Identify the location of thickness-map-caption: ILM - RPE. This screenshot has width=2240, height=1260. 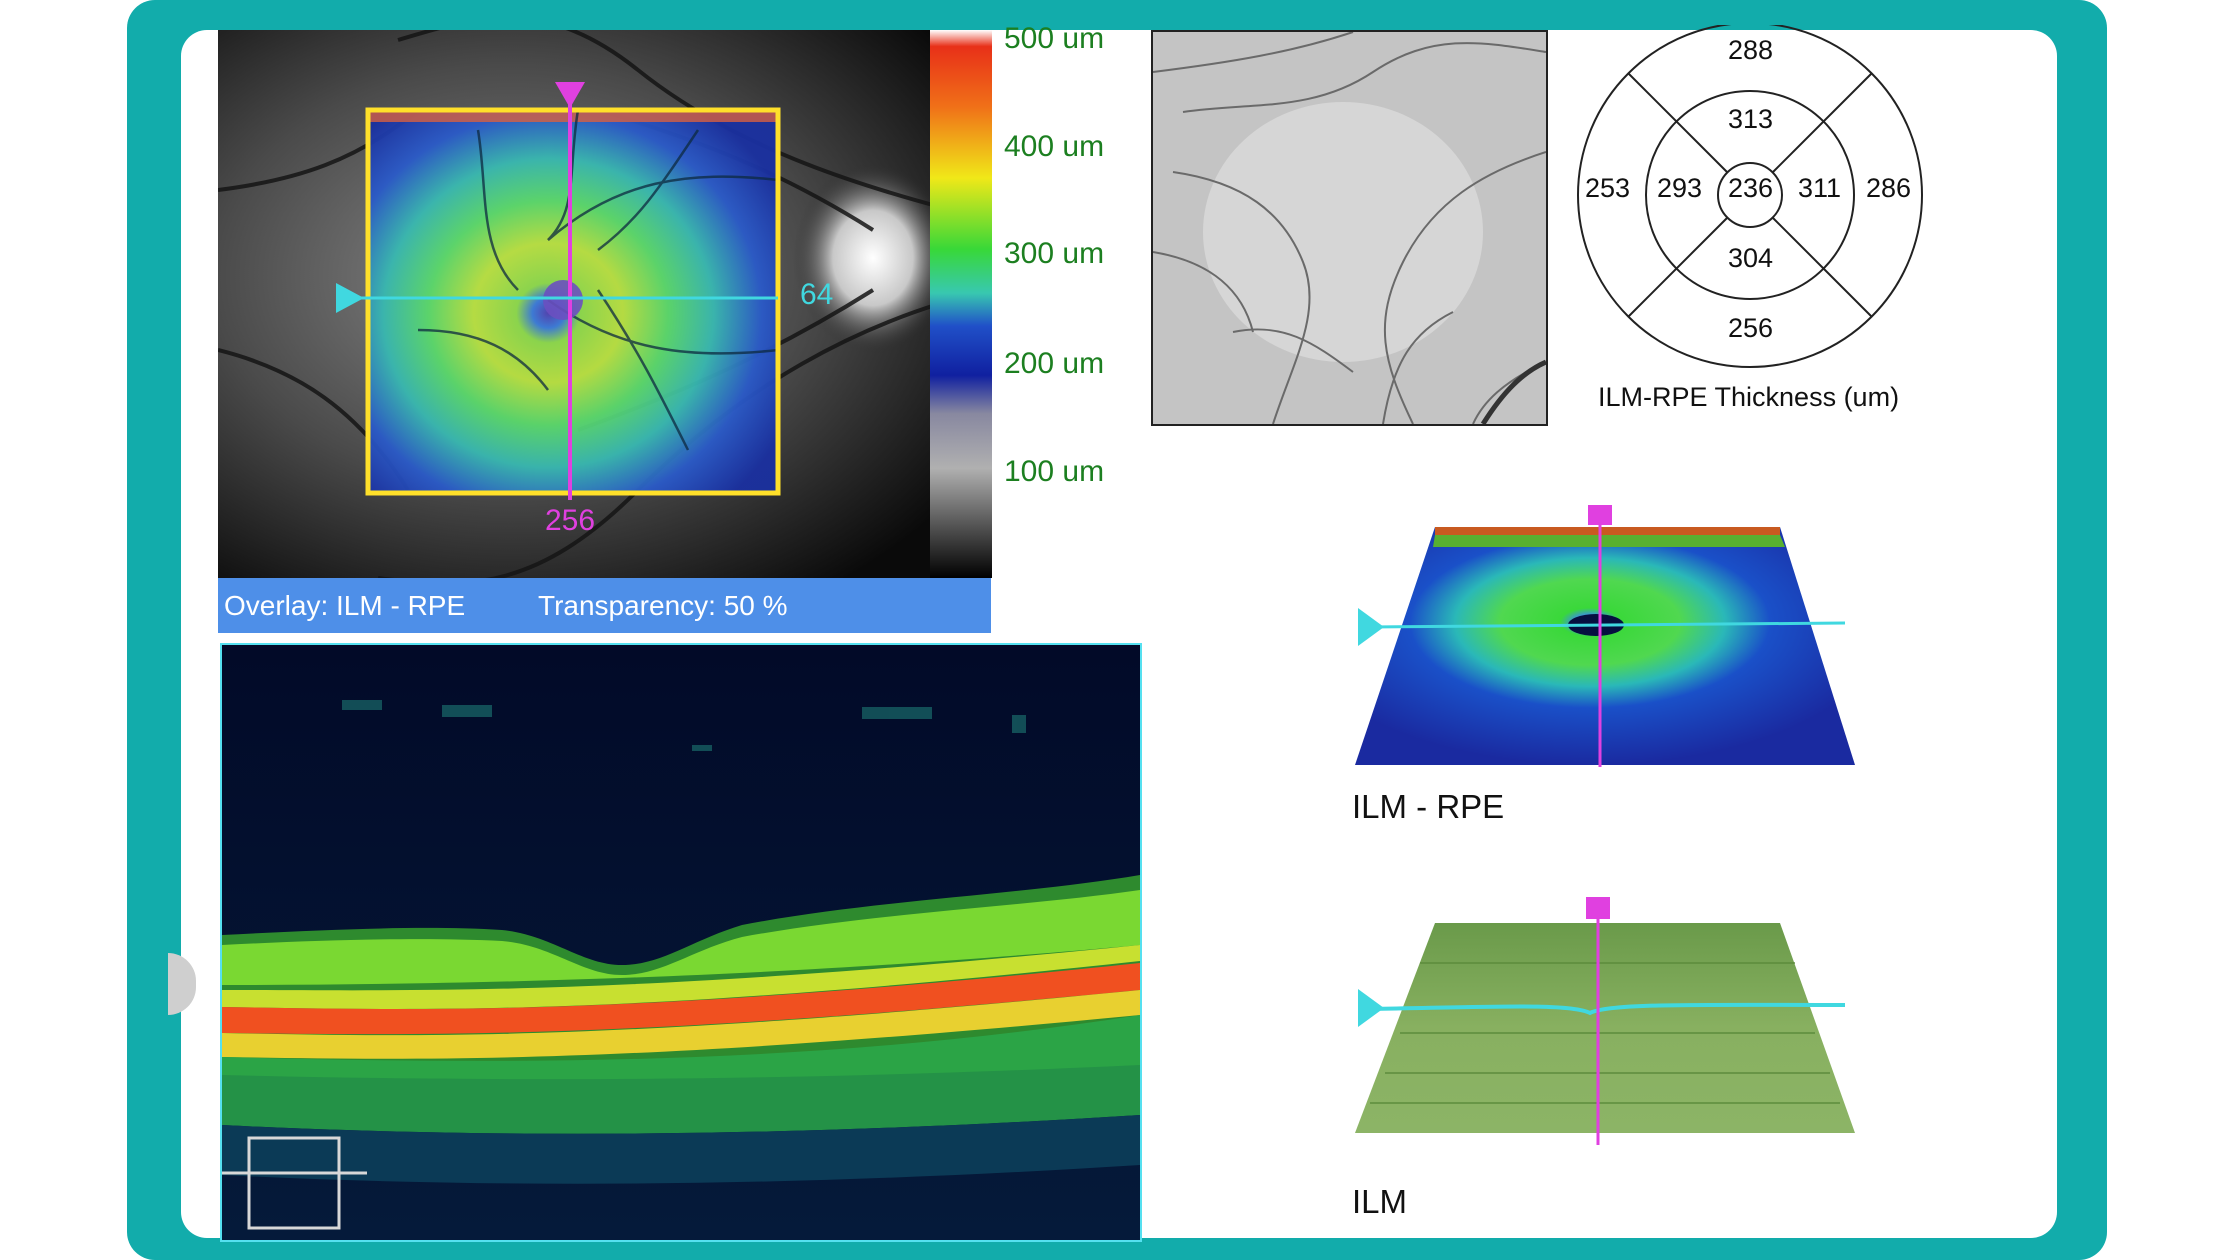
(1428, 806).